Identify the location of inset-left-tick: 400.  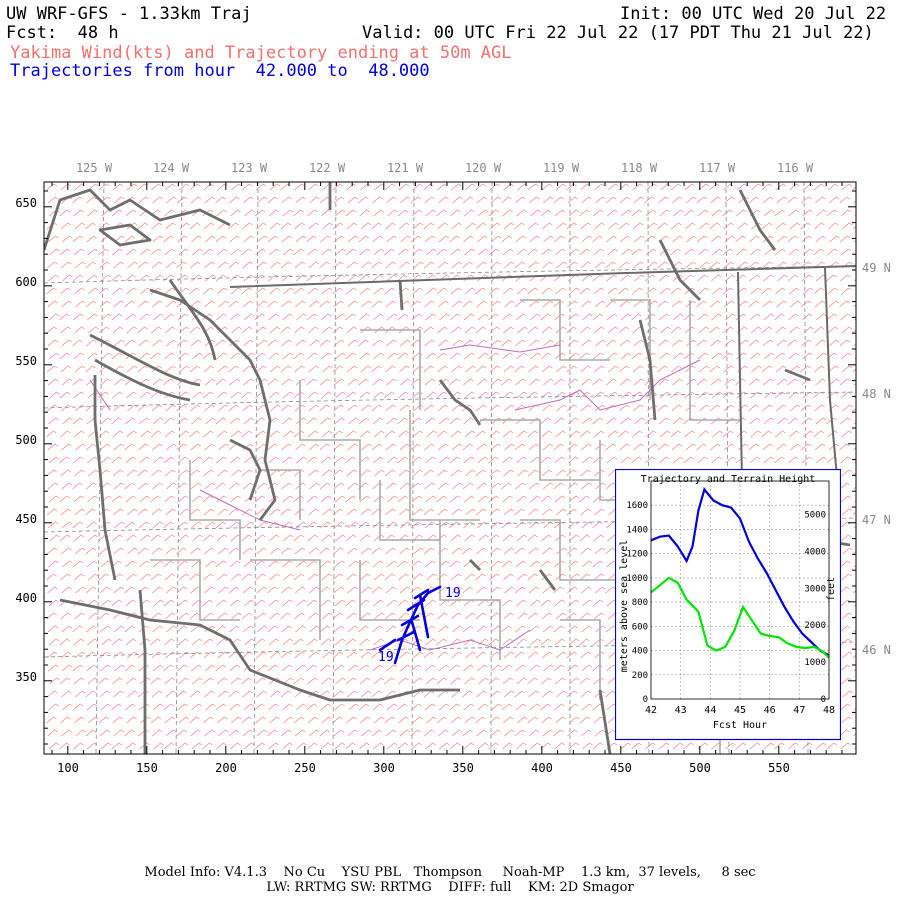
(640, 652).